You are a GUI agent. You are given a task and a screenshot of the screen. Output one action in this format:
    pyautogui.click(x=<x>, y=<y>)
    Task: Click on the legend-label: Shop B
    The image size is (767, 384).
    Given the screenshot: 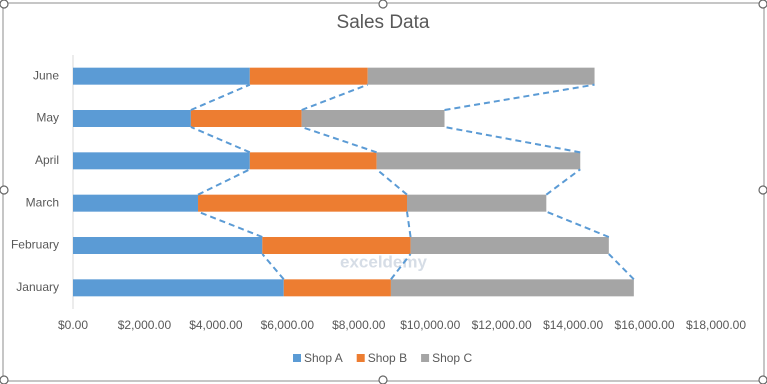 What is the action you would take?
    pyautogui.click(x=387, y=358)
    